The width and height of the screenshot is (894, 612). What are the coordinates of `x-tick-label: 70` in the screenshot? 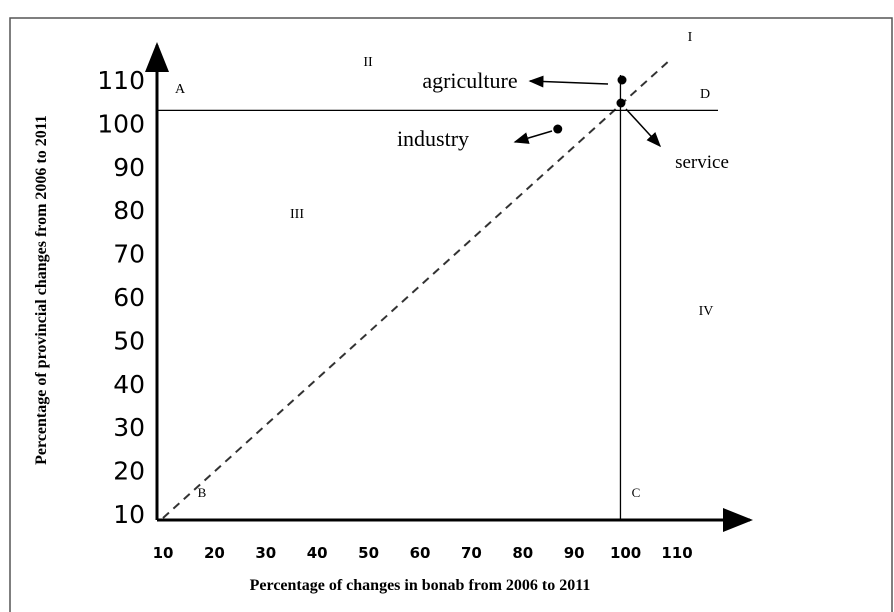 It's located at (471, 553).